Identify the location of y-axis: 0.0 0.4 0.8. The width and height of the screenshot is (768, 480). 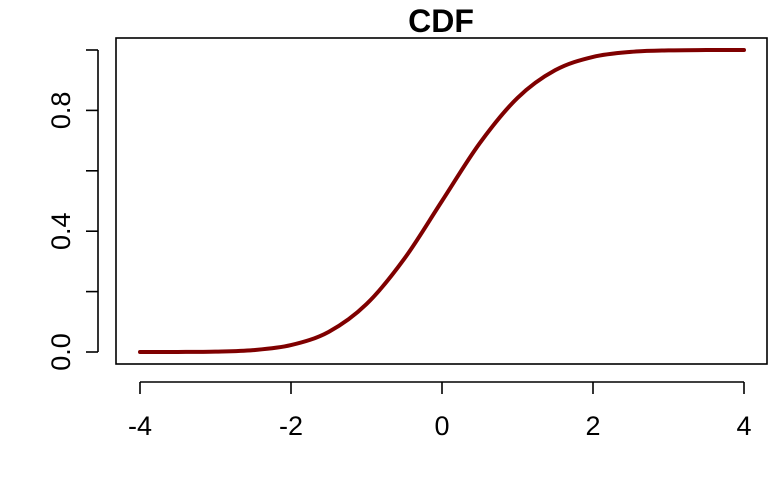
(72, 210).